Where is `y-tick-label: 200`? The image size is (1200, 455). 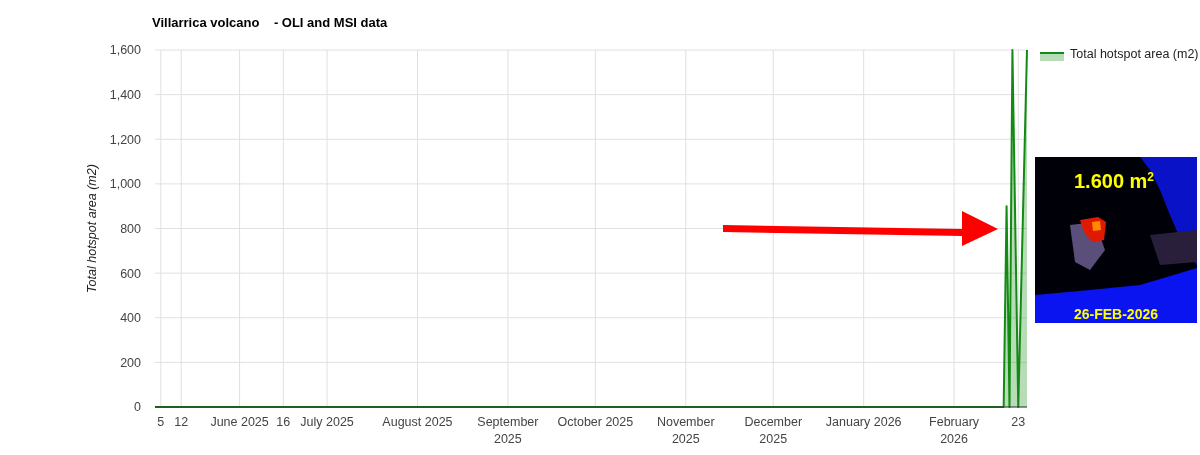
y-tick-label: 200 is located at coordinates (131, 362).